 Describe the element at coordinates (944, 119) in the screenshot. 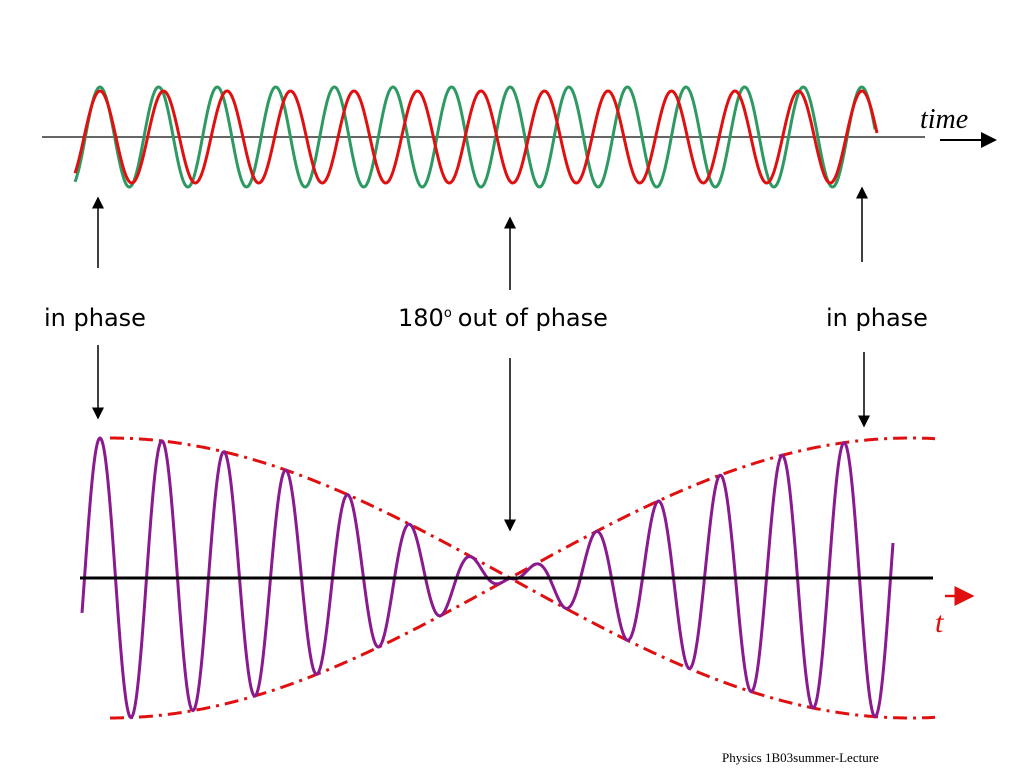

I see `time-label: time` at that location.